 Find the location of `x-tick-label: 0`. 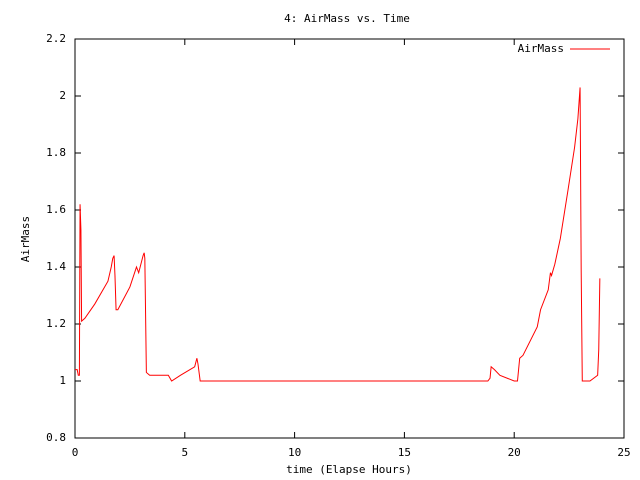

x-tick-label: 0 is located at coordinates (75, 452).